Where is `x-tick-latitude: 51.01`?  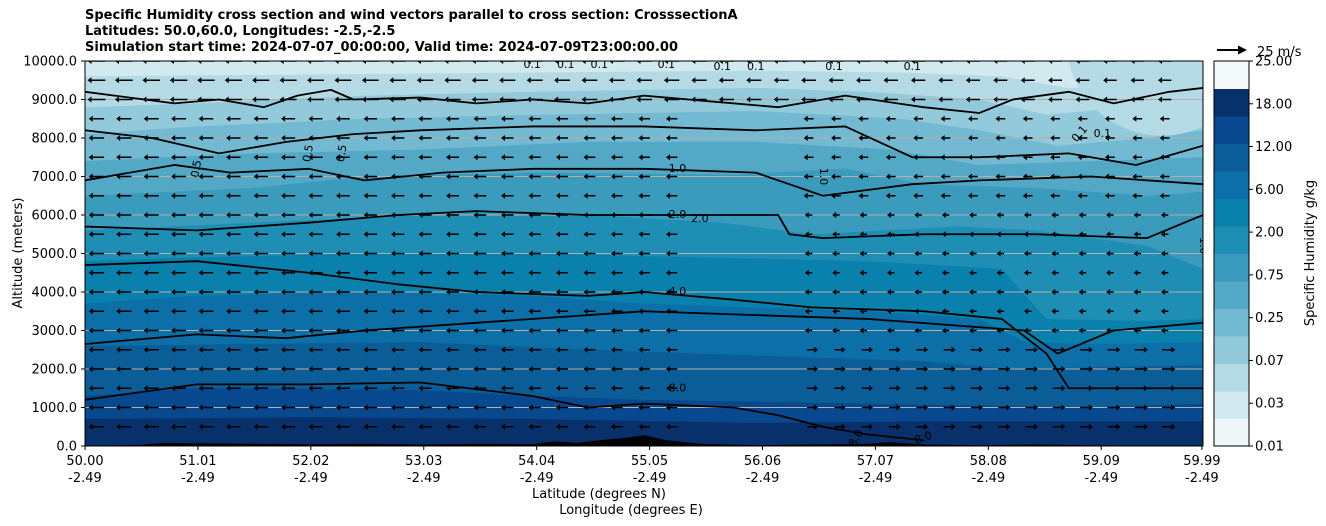
x-tick-latitude: 51.01 is located at coordinates (197, 461).